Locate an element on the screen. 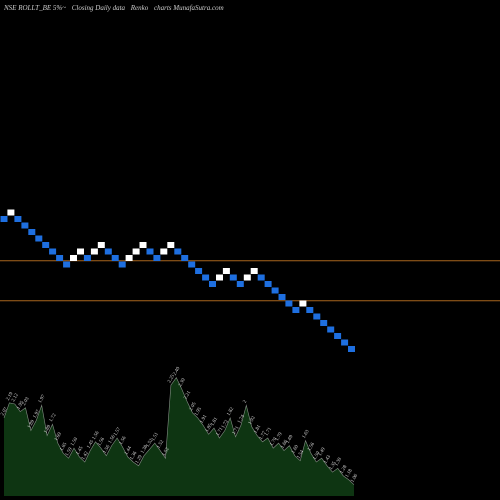 The width and height of the screenshot is (500, 500). volume-label: 1.44 is located at coordinates (128, 450).